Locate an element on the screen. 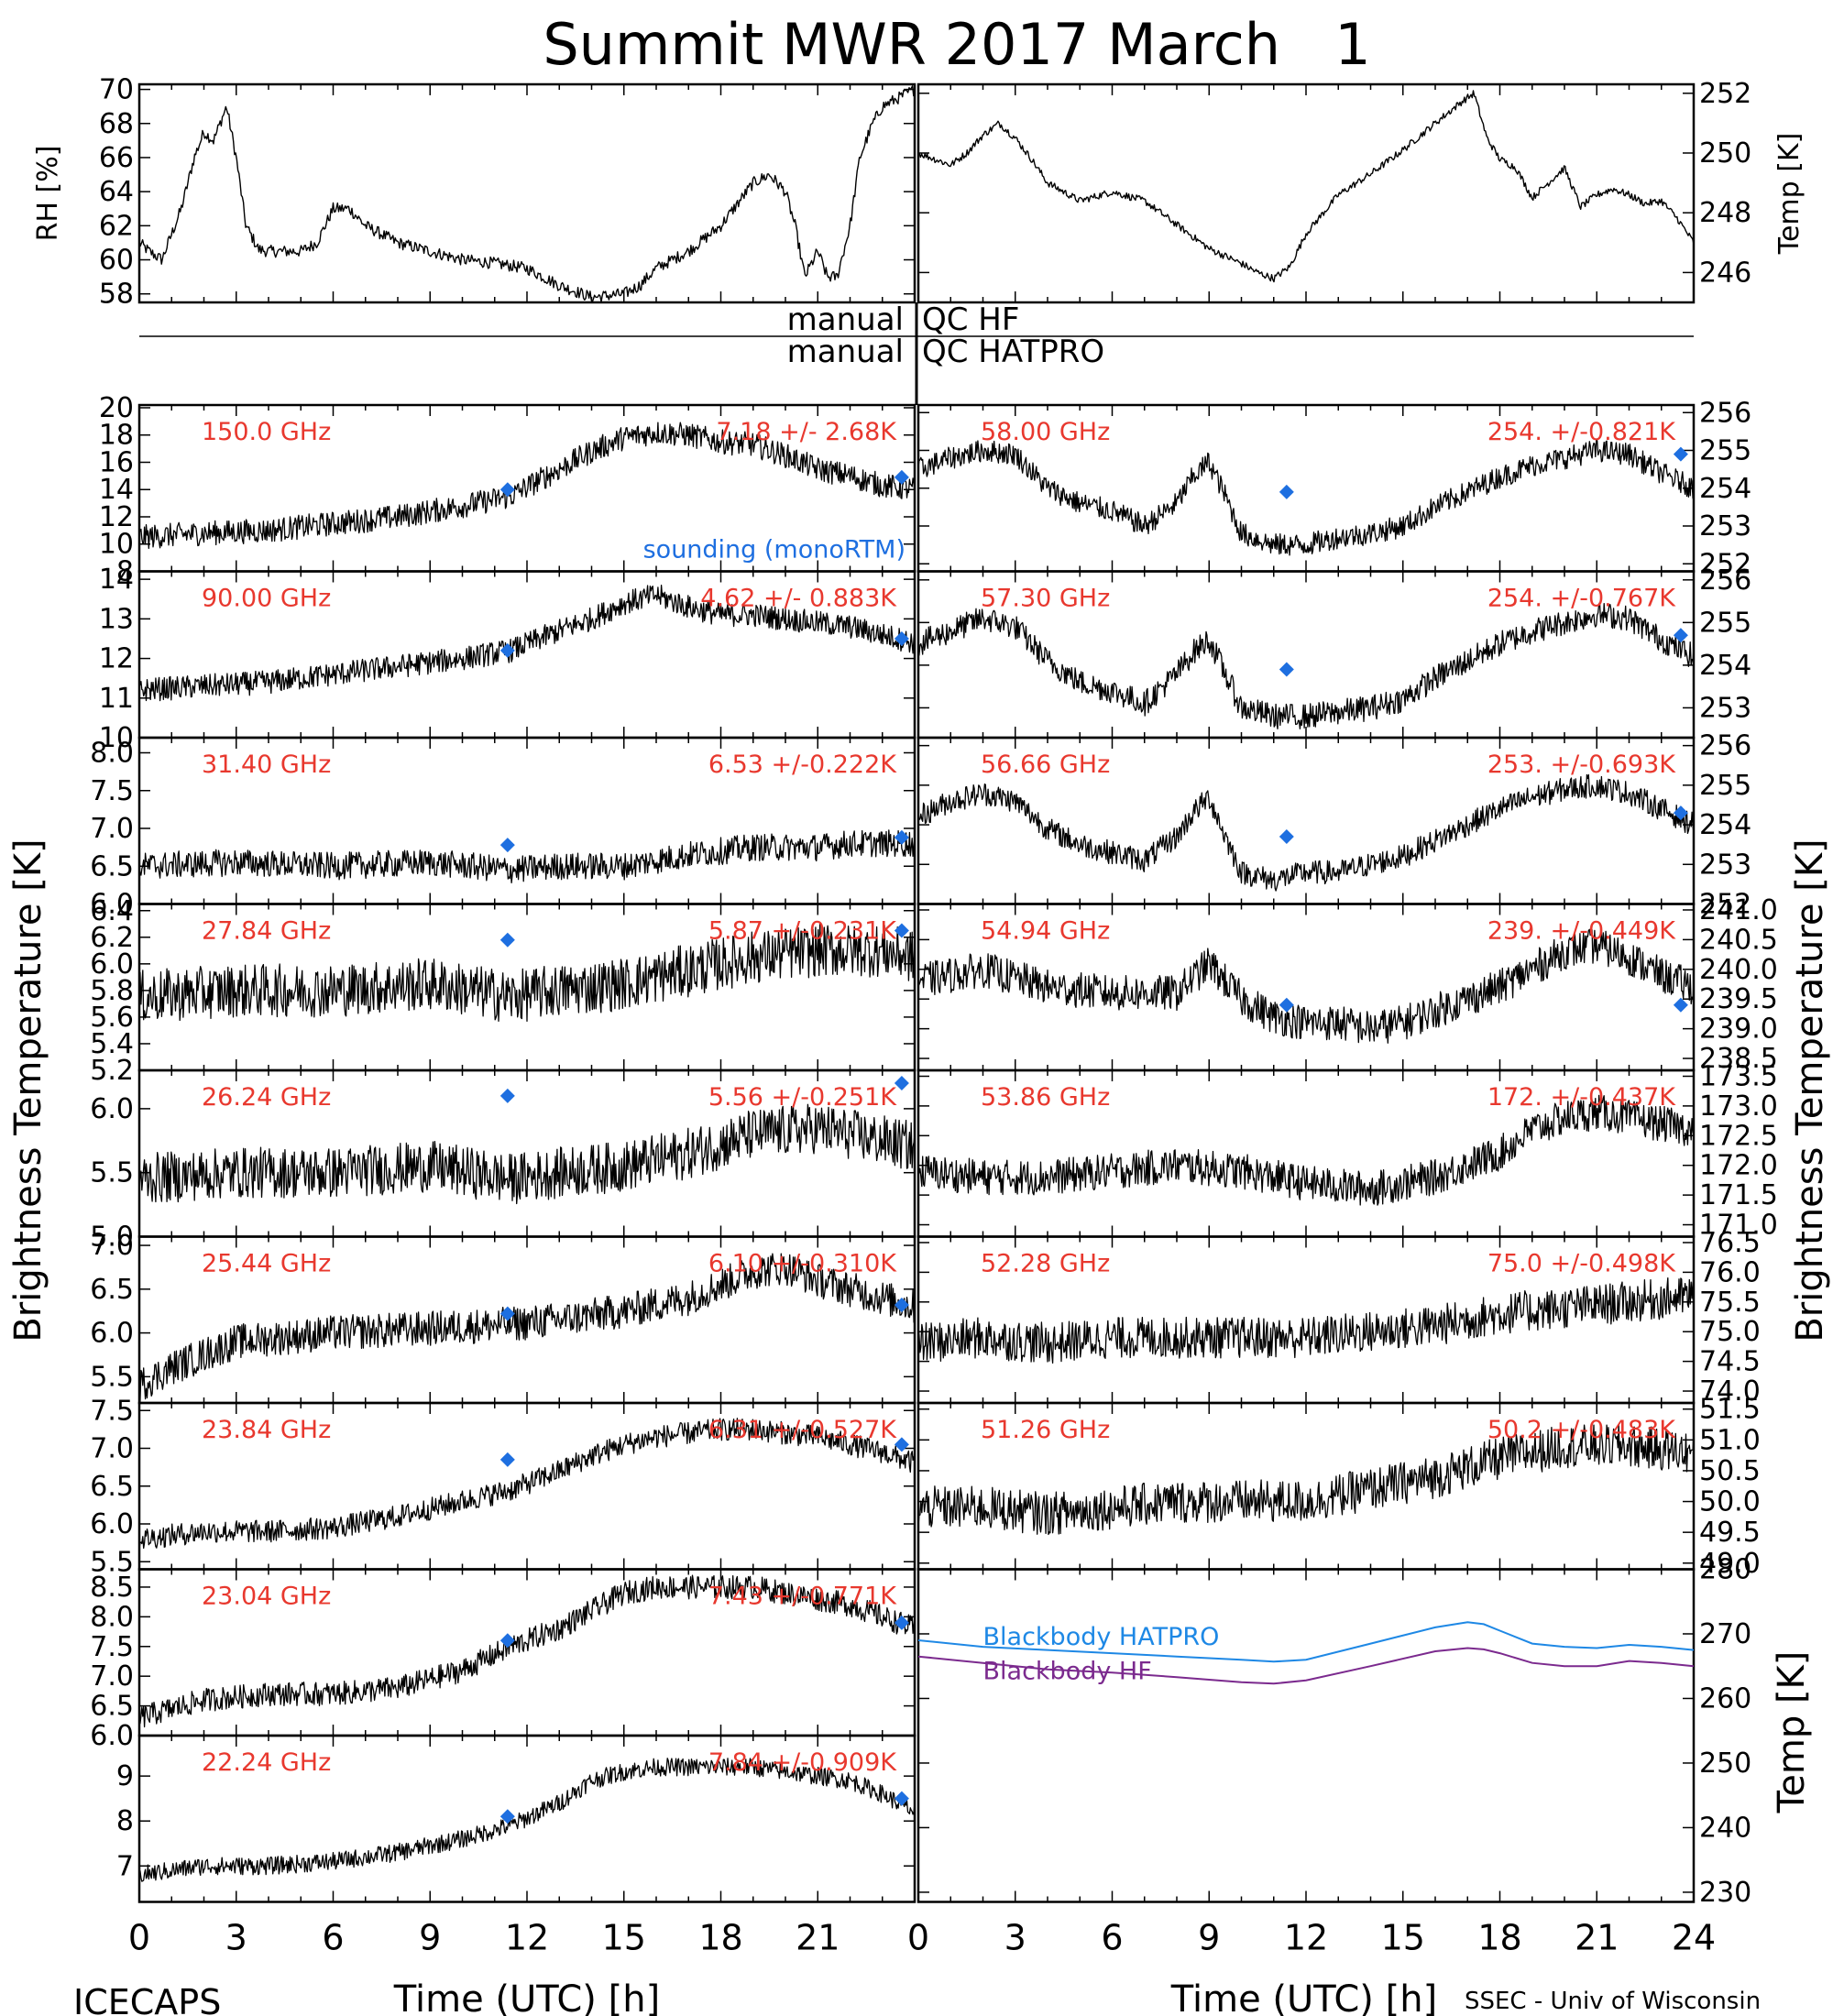  ch51_3-stats-label: 50.2 +/-0.483K is located at coordinates (1581, 1430).